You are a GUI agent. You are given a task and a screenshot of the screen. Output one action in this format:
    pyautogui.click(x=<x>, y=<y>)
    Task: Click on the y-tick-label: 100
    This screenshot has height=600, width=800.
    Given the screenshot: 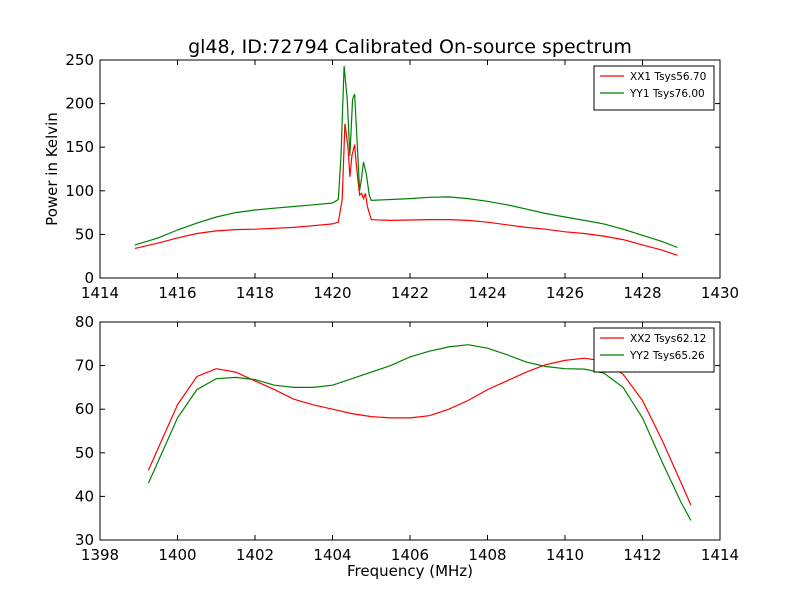 What is the action you would take?
    pyautogui.click(x=79, y=191)
    